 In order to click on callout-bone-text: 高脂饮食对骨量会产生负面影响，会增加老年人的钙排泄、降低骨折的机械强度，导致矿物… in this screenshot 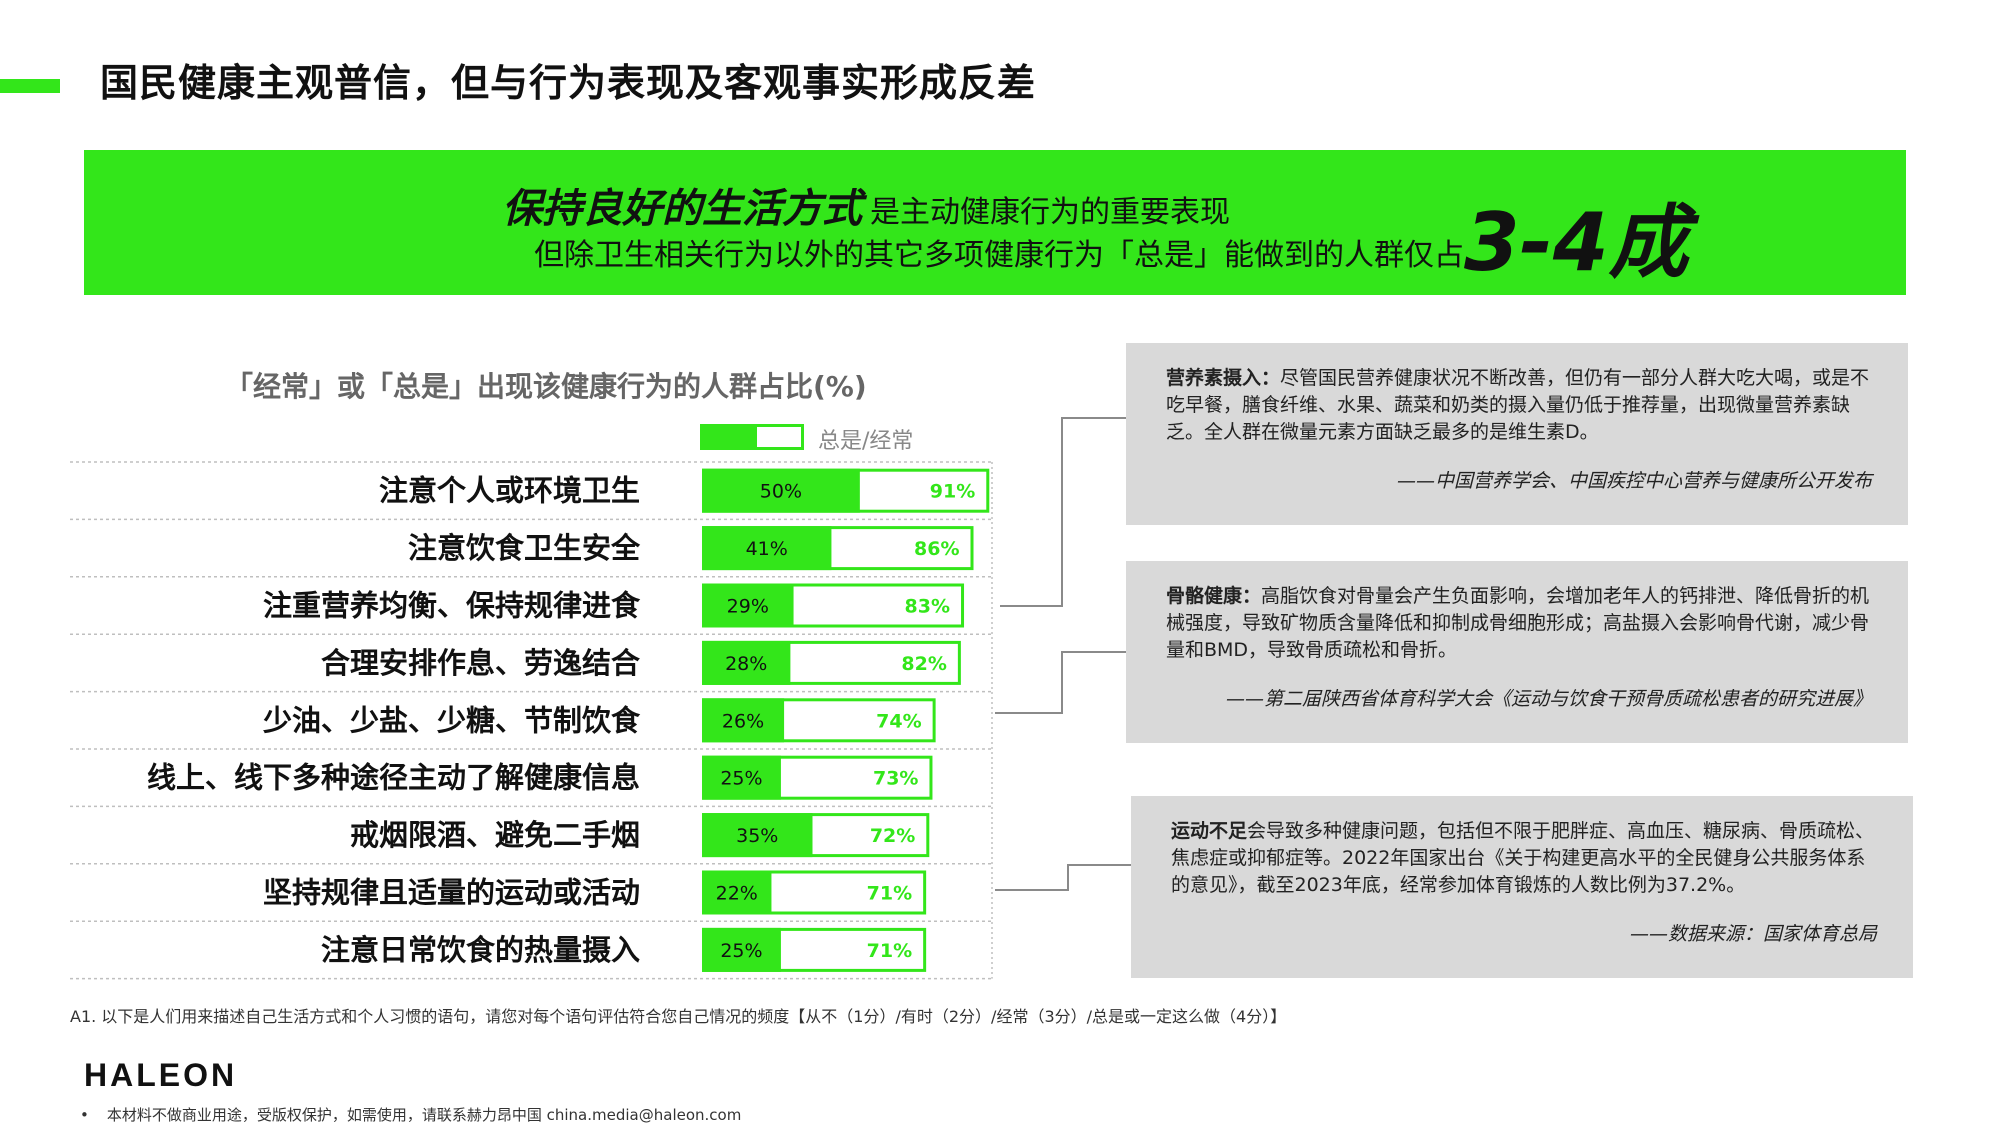, I will do `click(1518, 623)`.